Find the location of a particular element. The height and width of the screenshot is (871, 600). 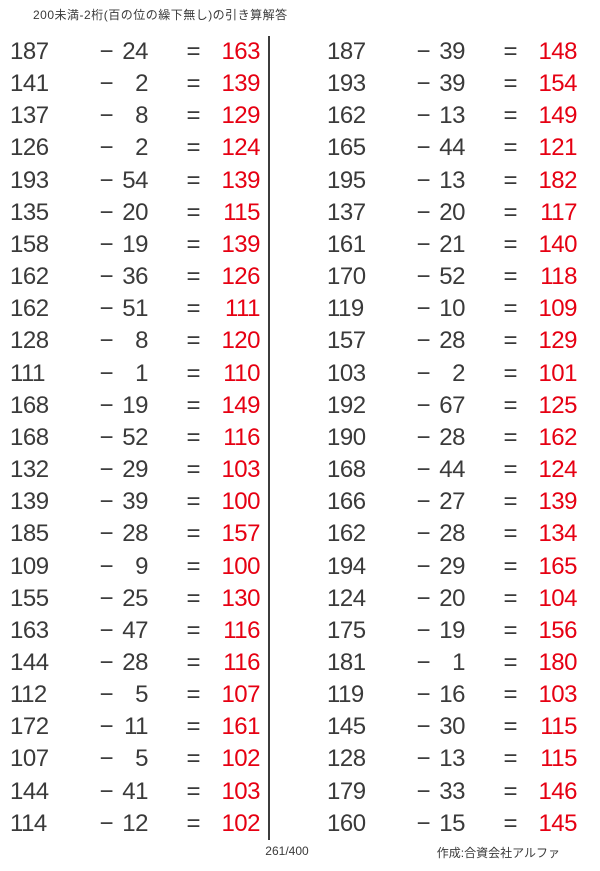

subtrahend: 41 is located at coordinates (135, 791).